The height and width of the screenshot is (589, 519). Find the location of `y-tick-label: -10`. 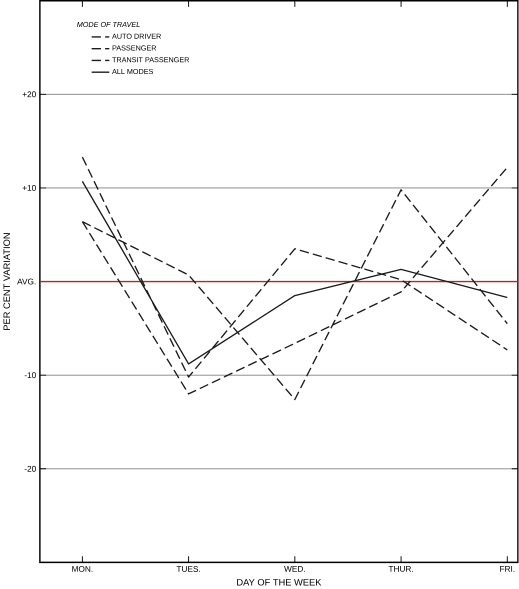

y-tick-label: -10 is located at coordinates (30, 375).